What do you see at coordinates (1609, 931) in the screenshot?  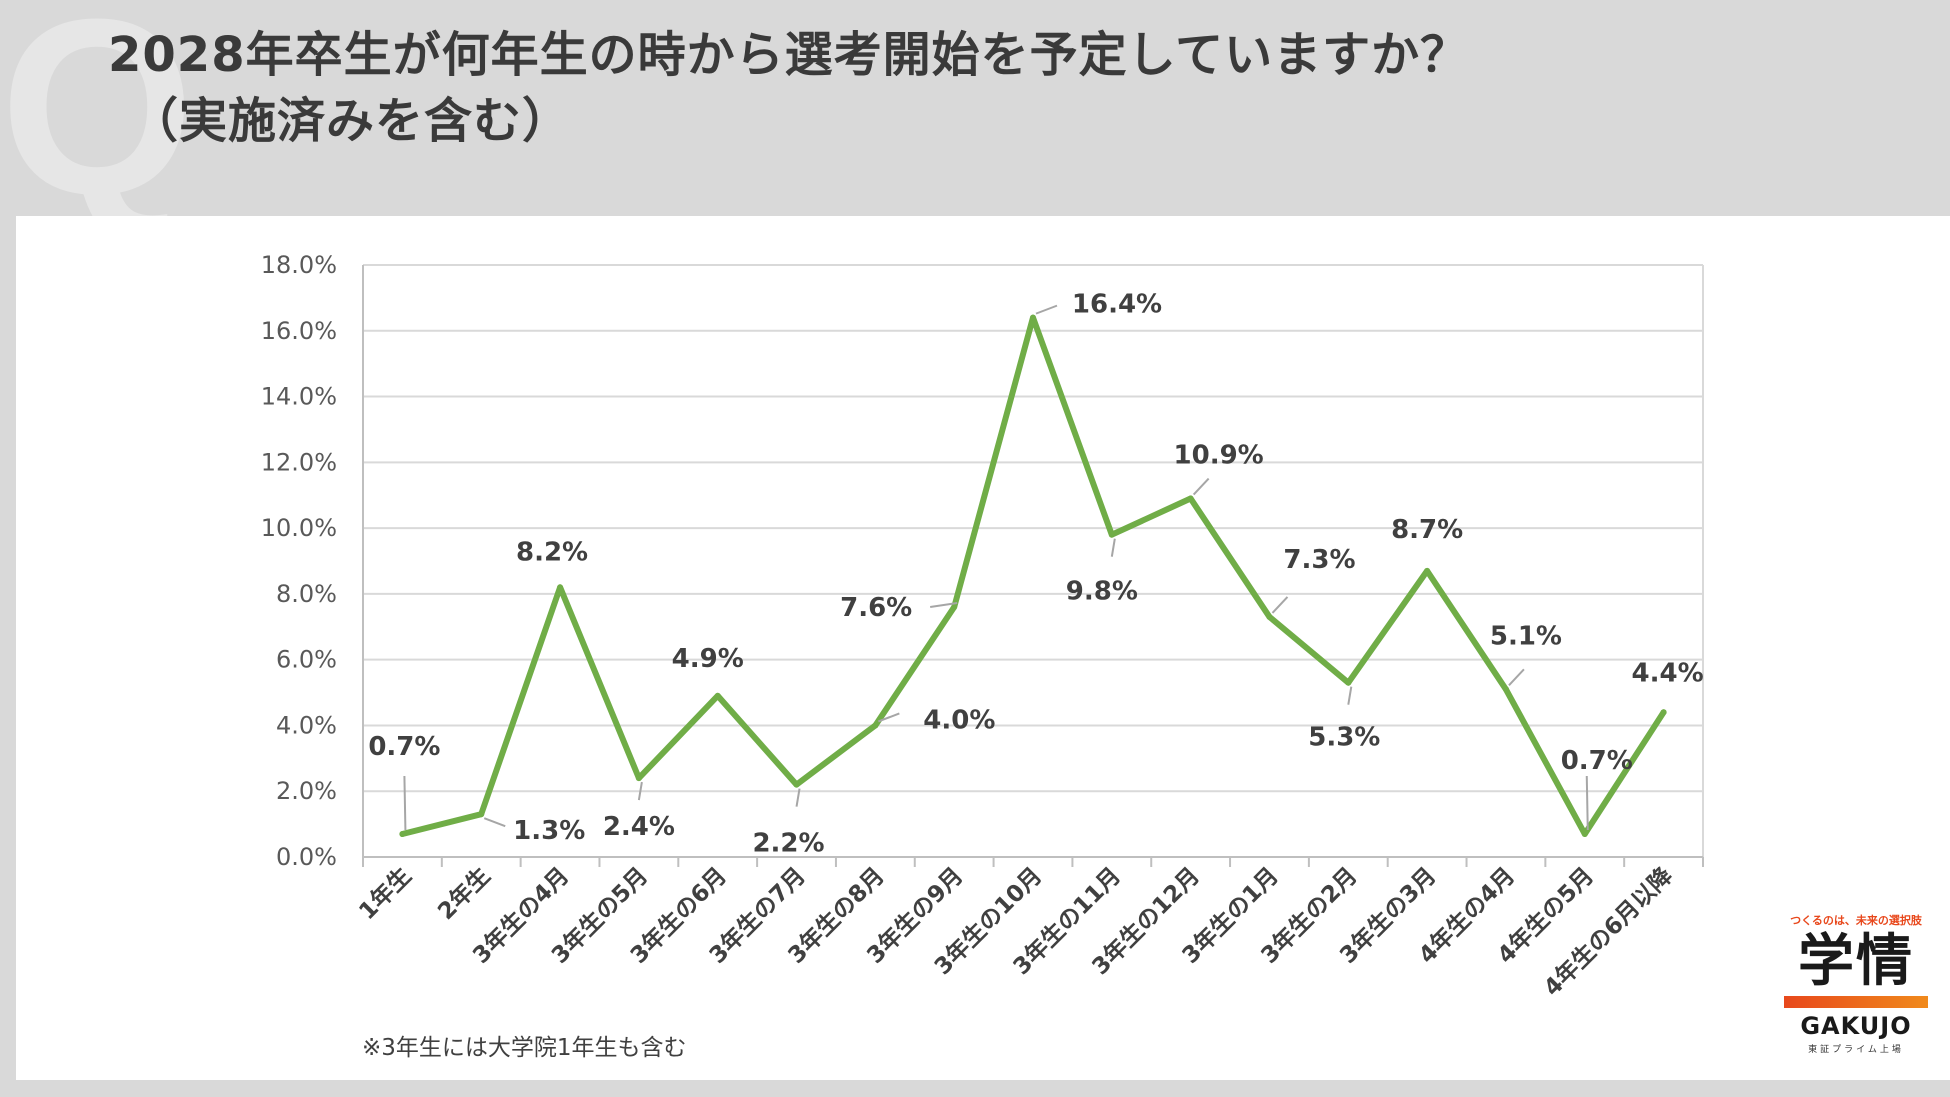 I see `x-tick-label: 4年生の6月以降` at bounding box center [1609, 931].